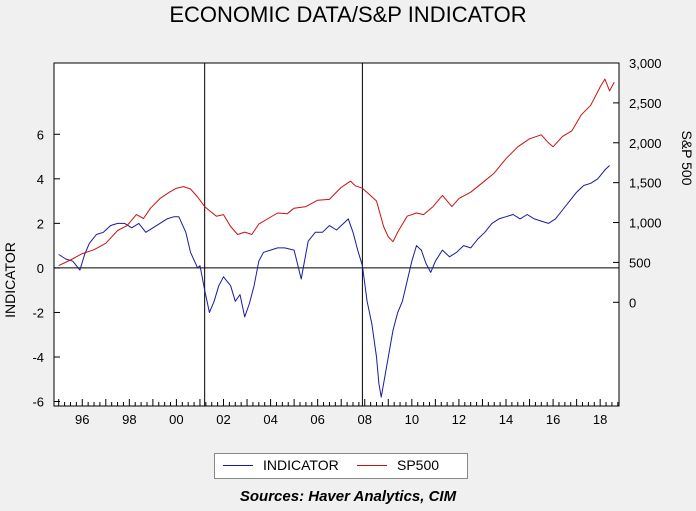  What do you see at coordinates (38, 357) in the screenshot?
I see `y-left-tick-label: -4` at bounding box center [38, 357].